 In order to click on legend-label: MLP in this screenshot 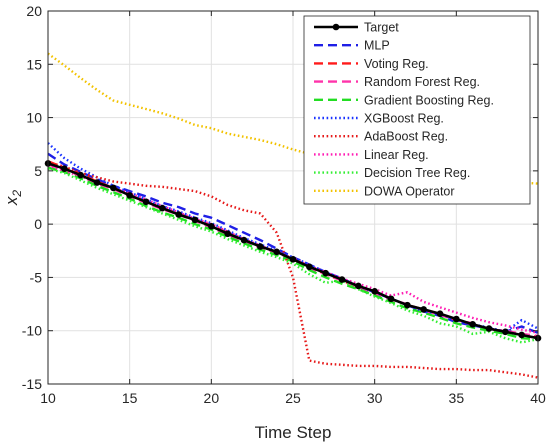, I will do `click(377, 46)`.